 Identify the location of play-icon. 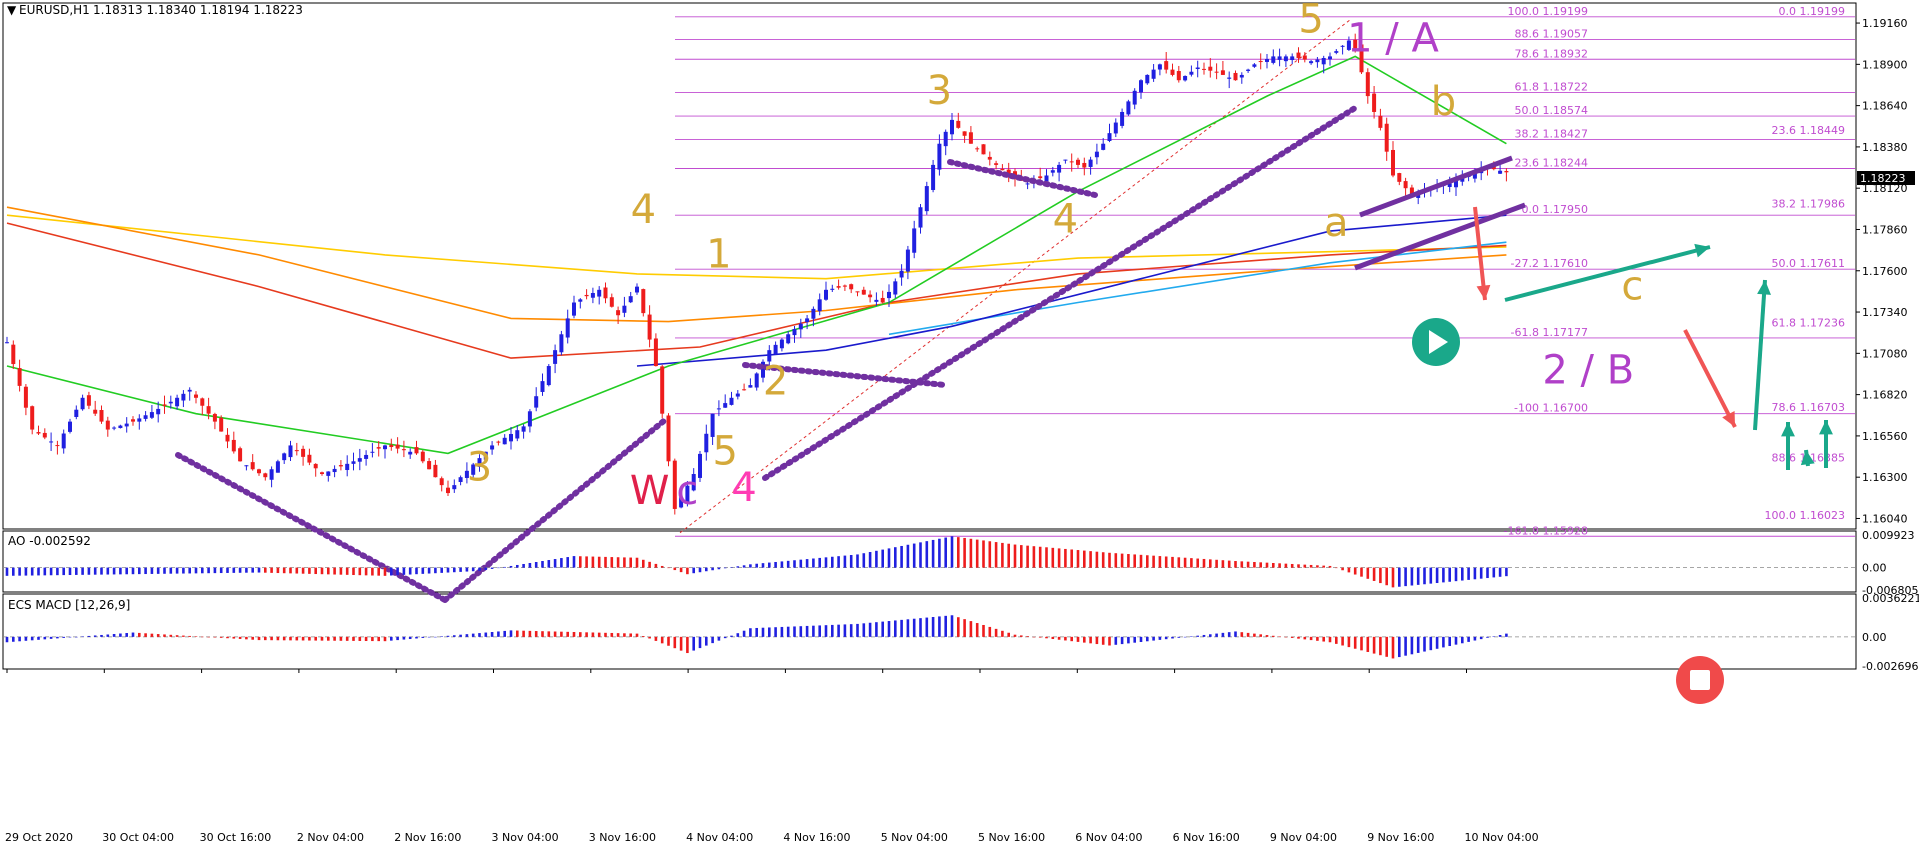
(1438, 342).